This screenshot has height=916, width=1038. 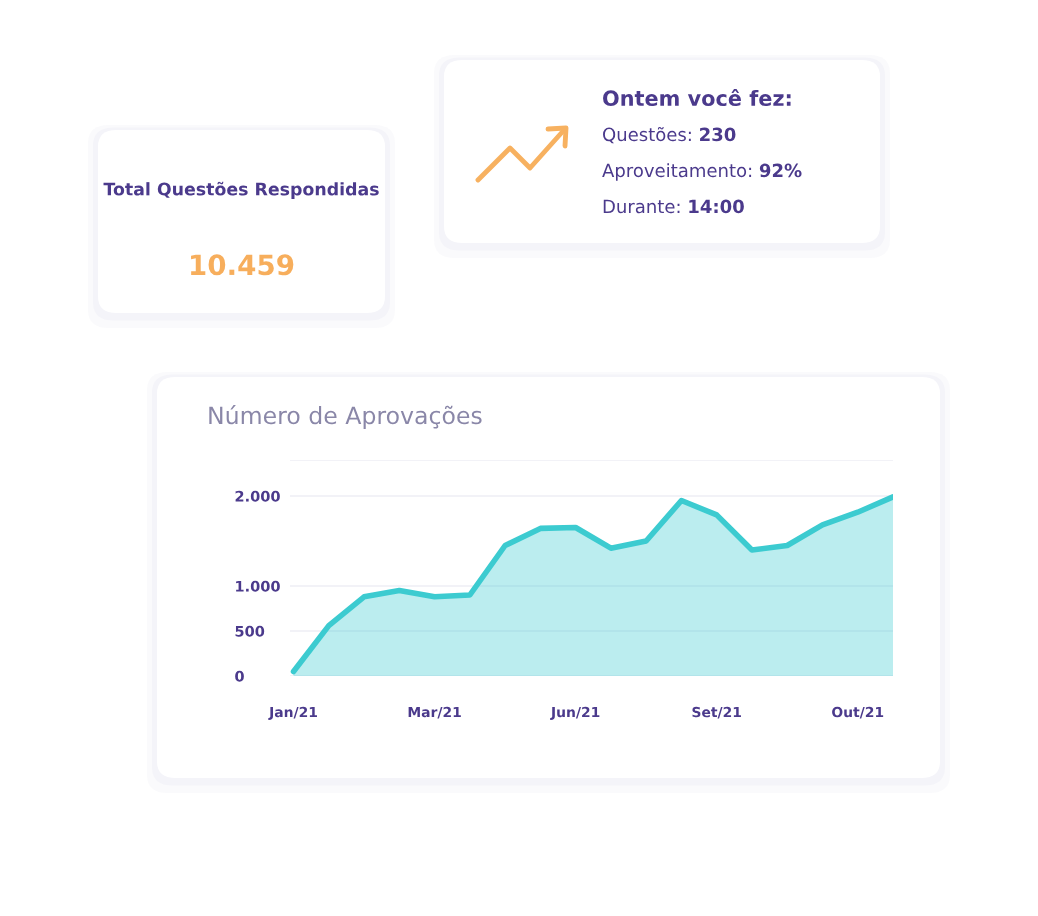 What do you see at coordinates (292, 713) in the screenshot?
I see `x-tick-label: Jan/21` at bounding box center [292, 713].